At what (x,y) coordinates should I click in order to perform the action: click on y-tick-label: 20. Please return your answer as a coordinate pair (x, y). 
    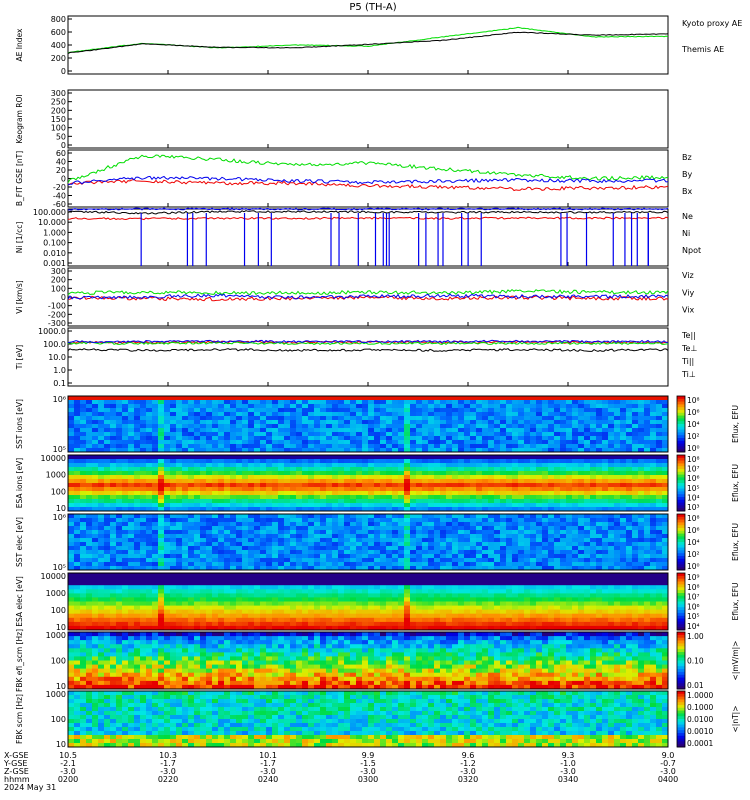
    Looking at the image, I should click on (61, 170).